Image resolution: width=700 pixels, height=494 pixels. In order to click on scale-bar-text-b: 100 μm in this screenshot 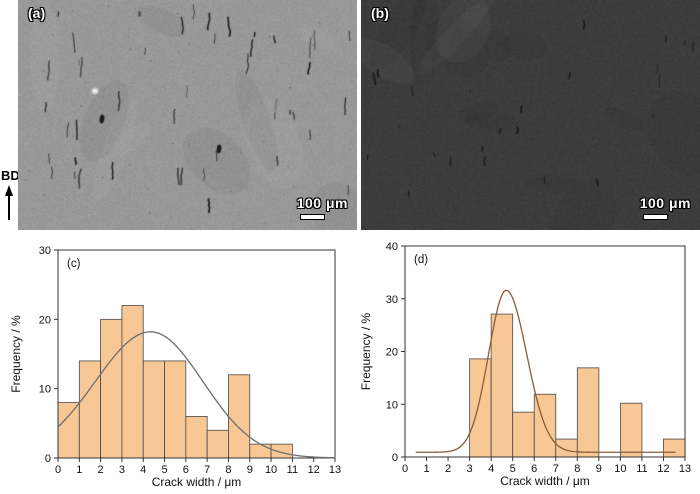, I will do `click(665, 203)`.